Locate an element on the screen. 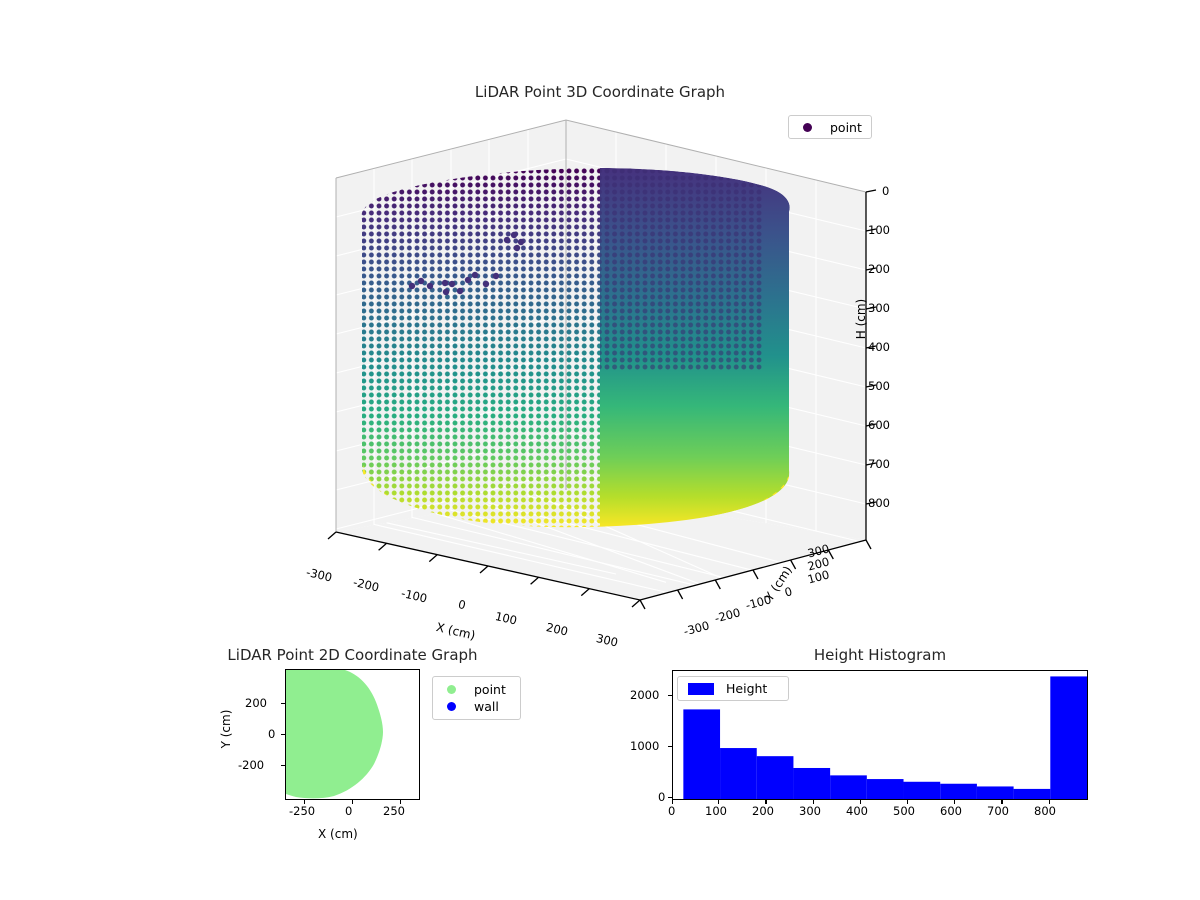  hist-xtick-400: 400 is located at coordinates (857, 811).